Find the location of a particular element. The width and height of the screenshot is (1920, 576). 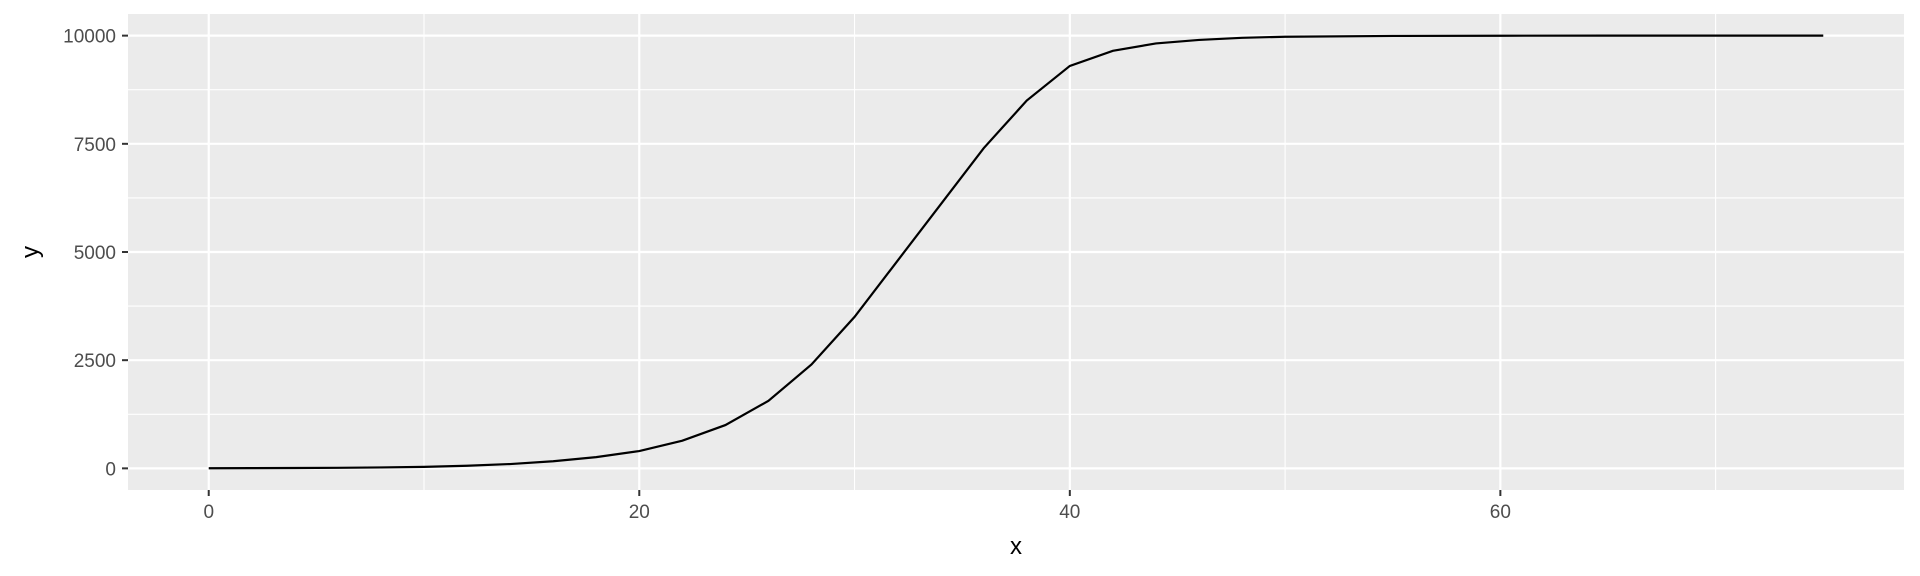

y-tick-label: 10000 is located at coordinates (89, 37).